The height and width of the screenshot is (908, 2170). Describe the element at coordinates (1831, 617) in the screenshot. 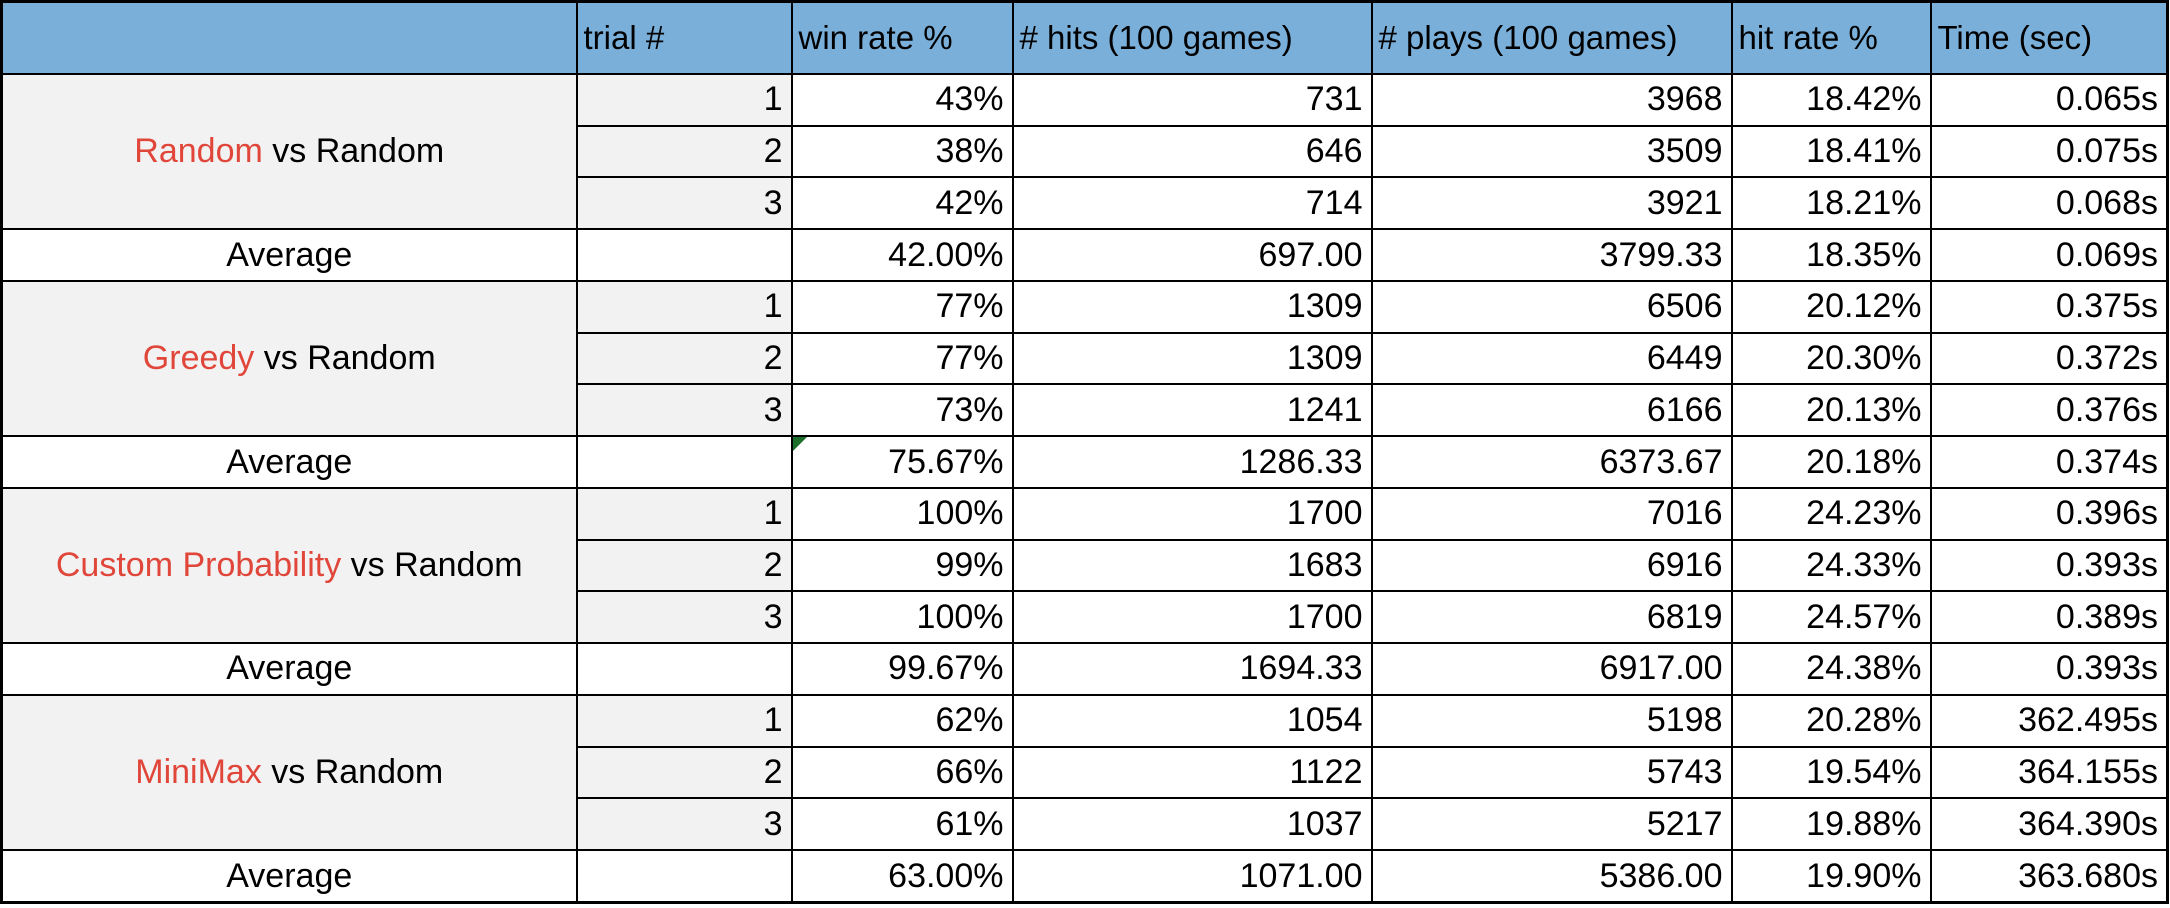

I see `hit-rate-cell: 24.57%` at that location.